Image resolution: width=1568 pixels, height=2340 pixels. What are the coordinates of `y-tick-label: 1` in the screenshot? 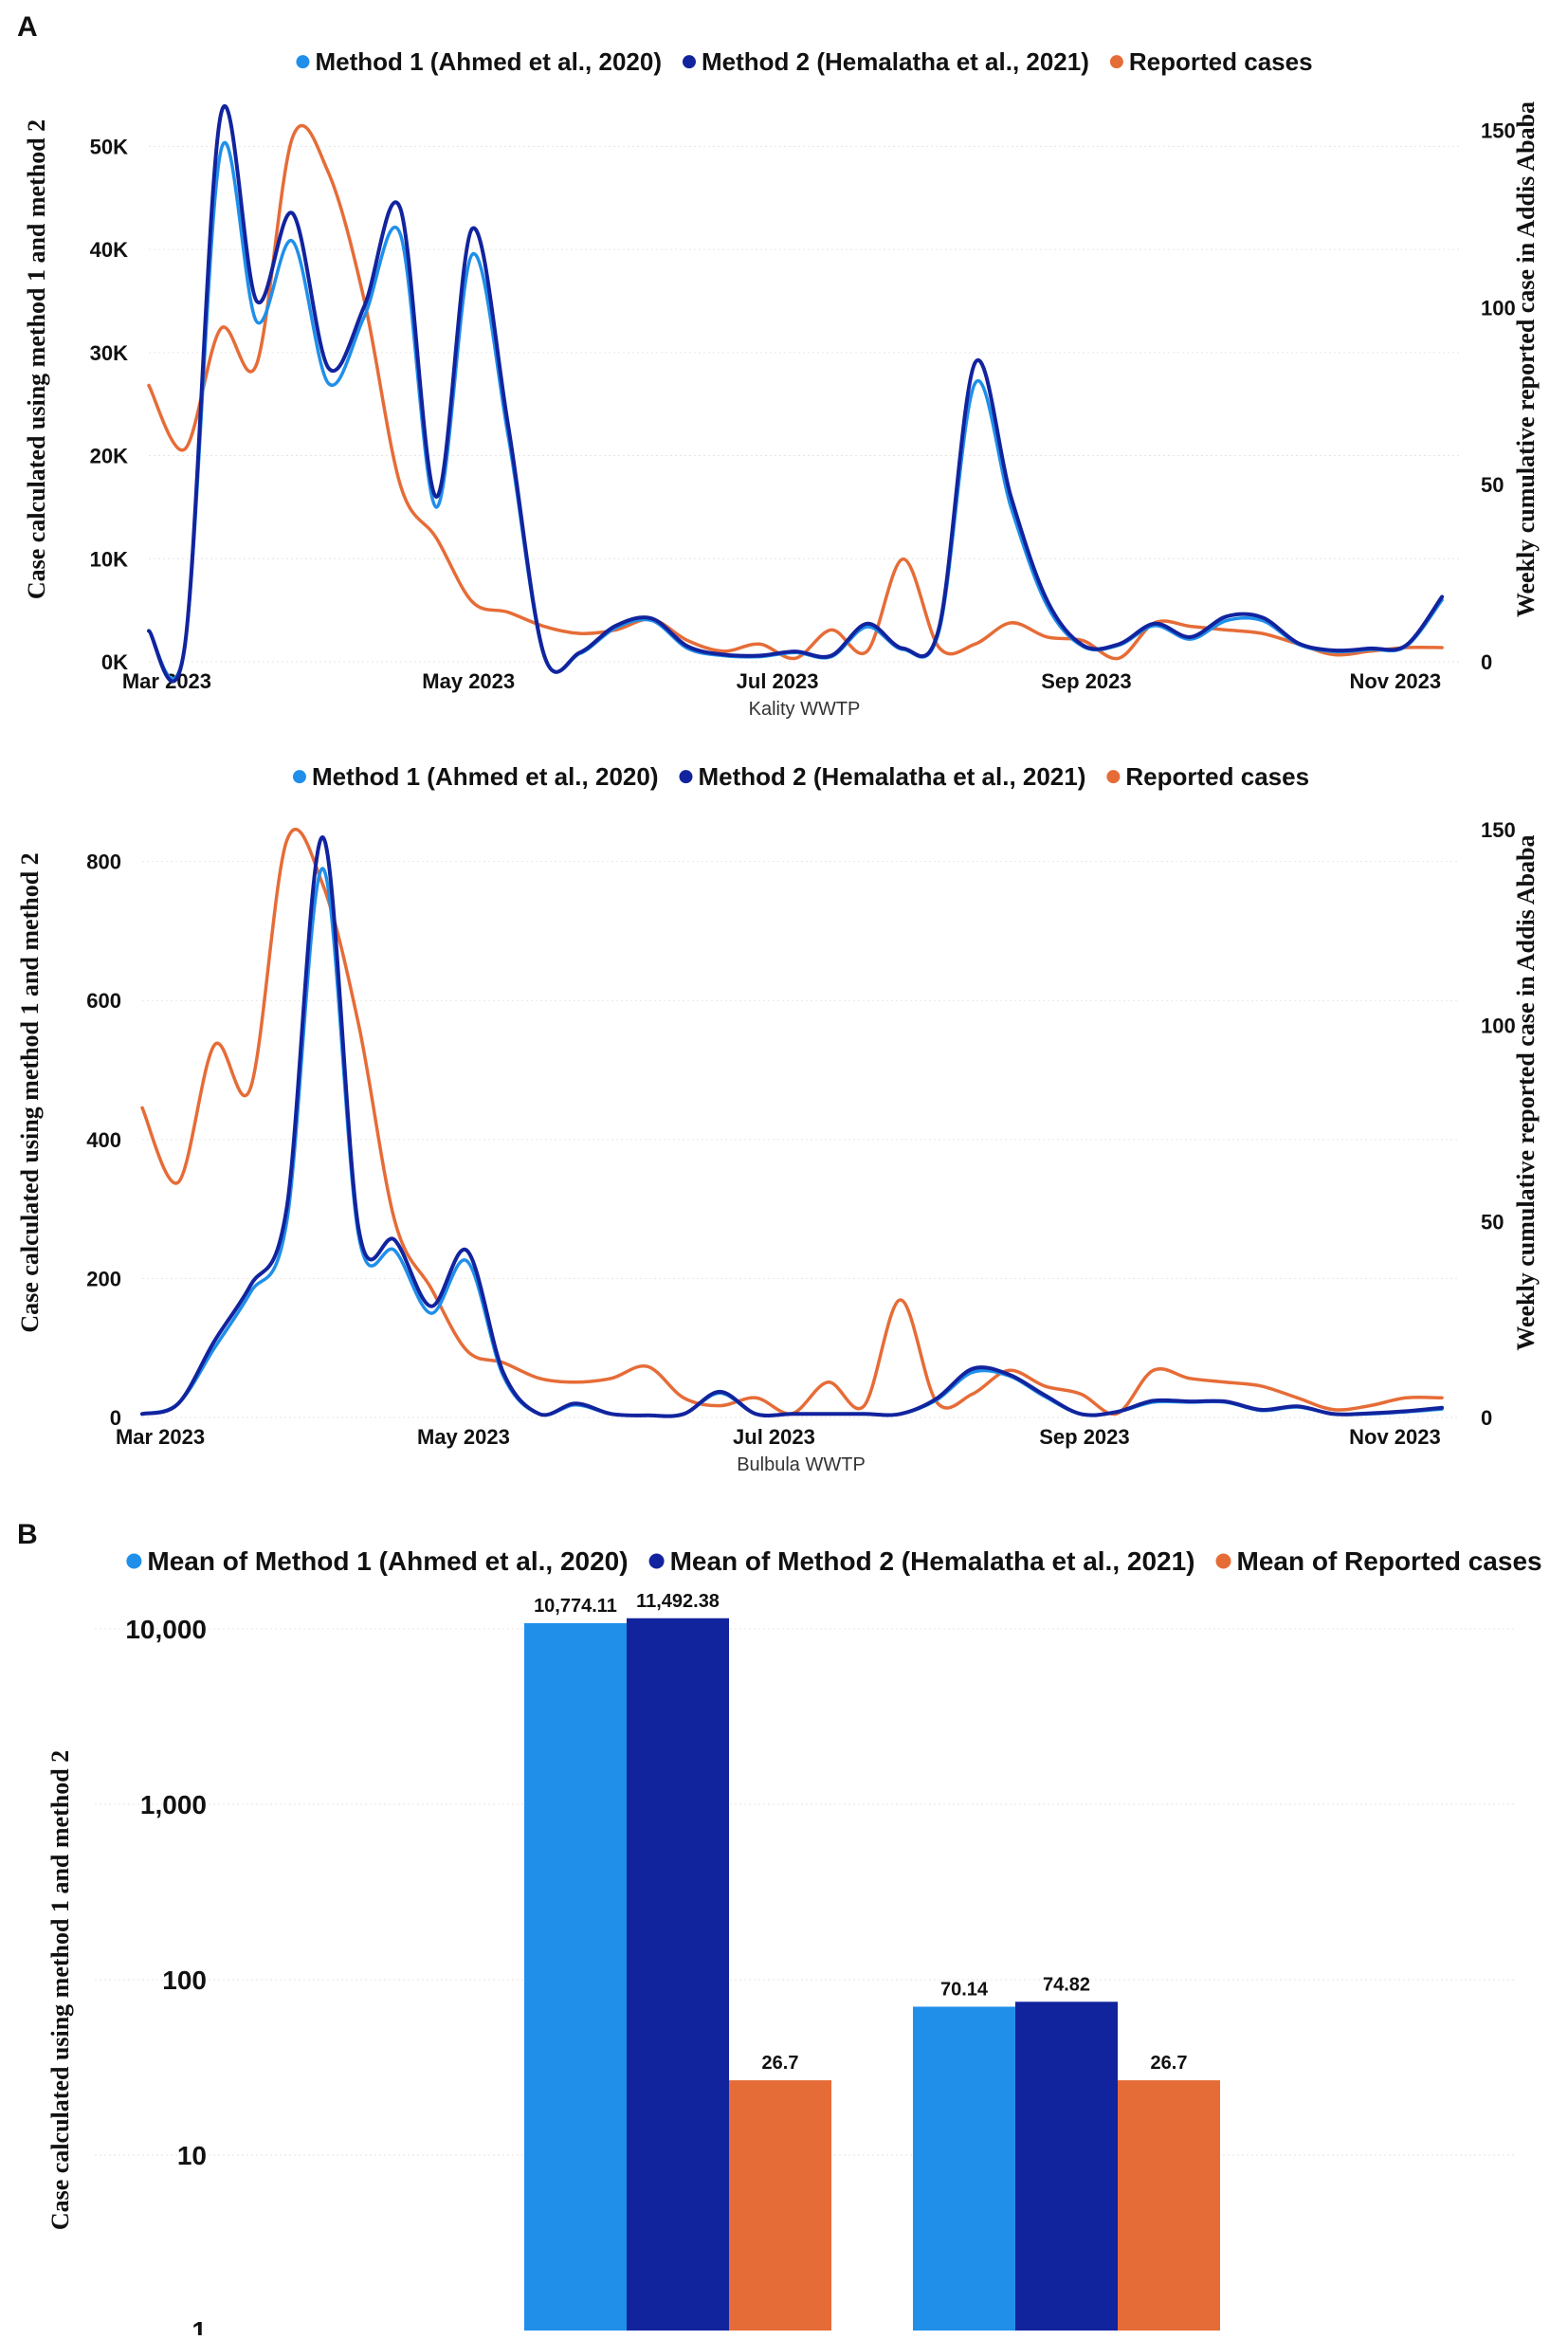 It's located at (199, 2325).